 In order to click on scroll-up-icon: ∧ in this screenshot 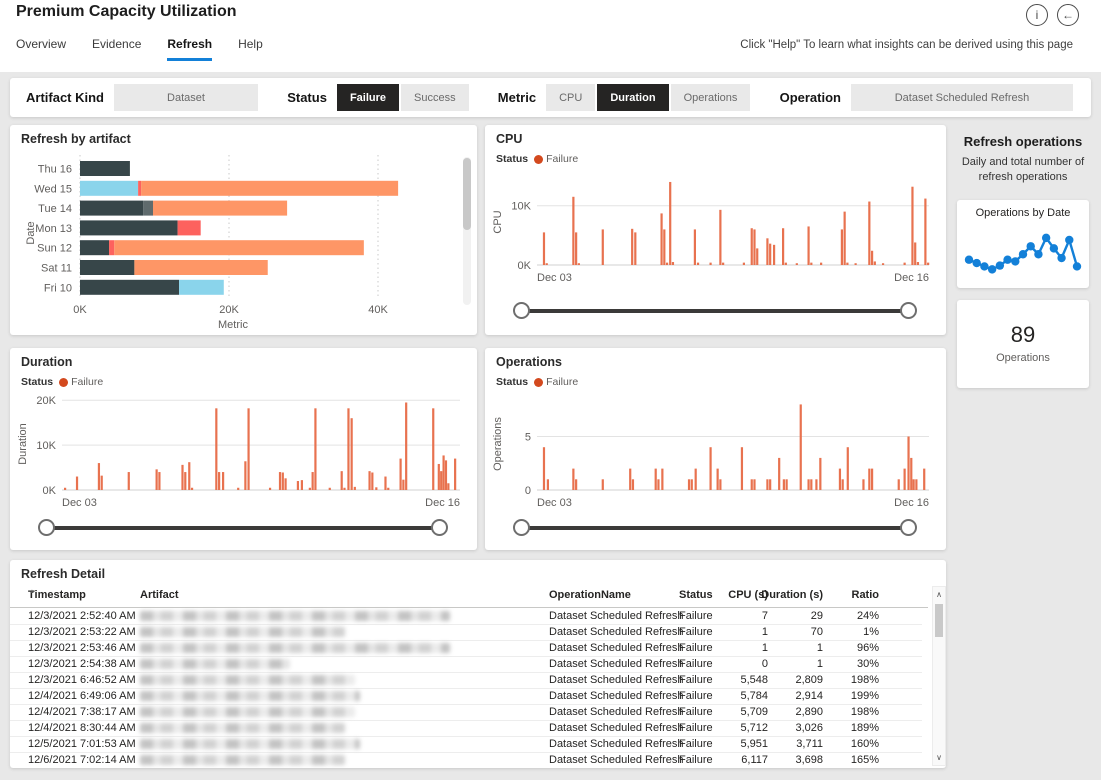, I will do `click(939, 594)`.